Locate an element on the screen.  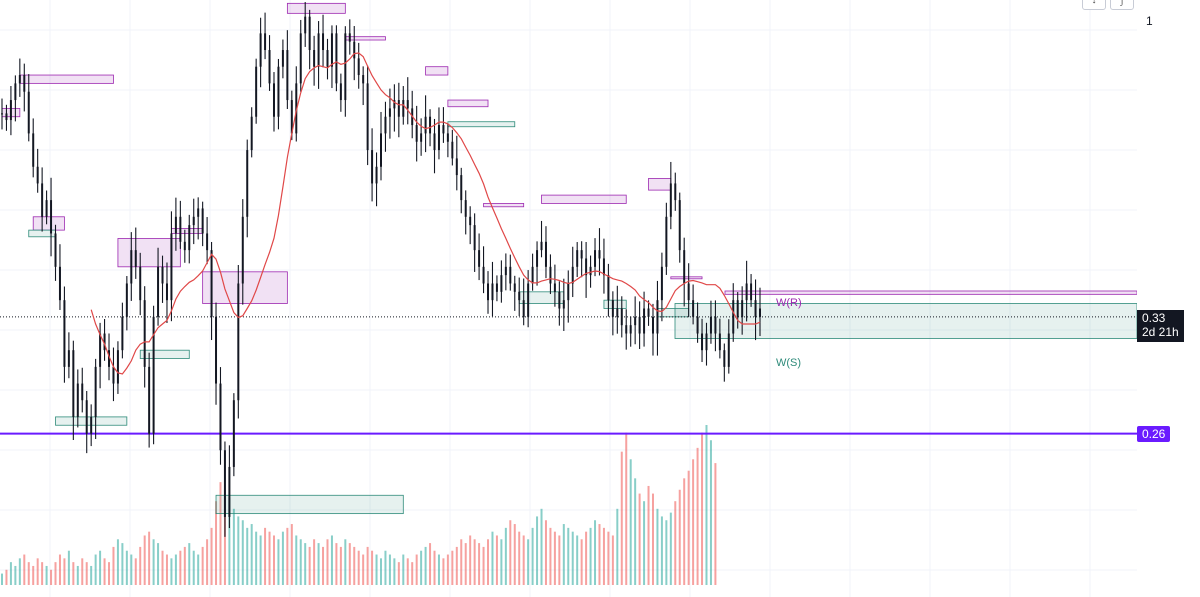
price-scale is located at coordinates (1168, 298).